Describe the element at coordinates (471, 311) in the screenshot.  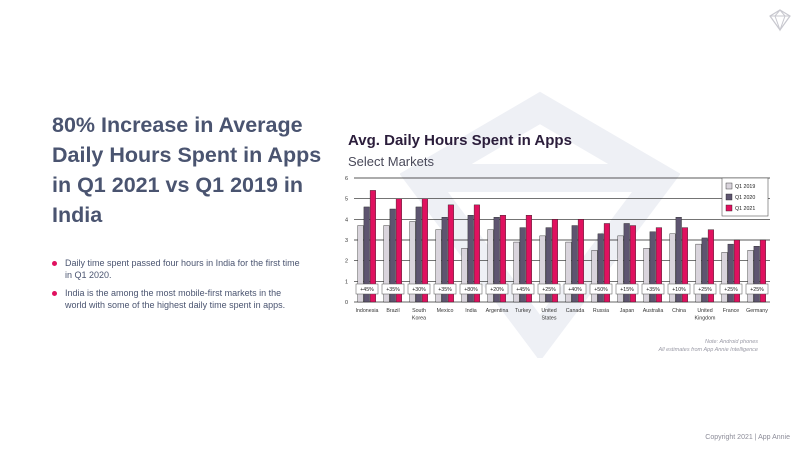
I see `x-tick-label: India` at that location.